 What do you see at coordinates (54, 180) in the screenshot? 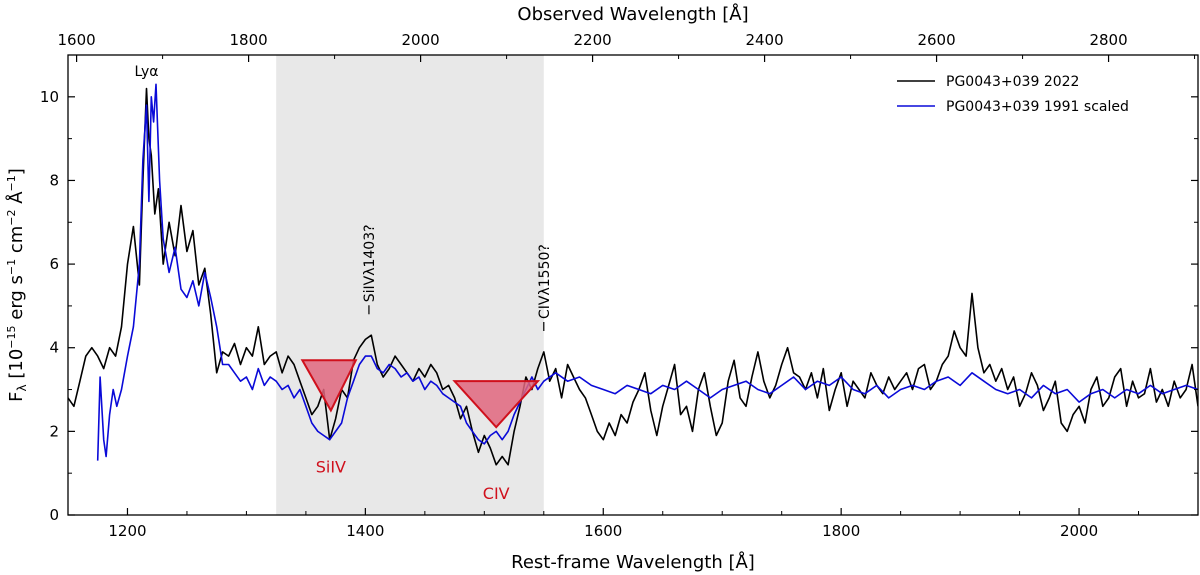
I see `y-tick-label: 8` at bounding box center [54, 180].